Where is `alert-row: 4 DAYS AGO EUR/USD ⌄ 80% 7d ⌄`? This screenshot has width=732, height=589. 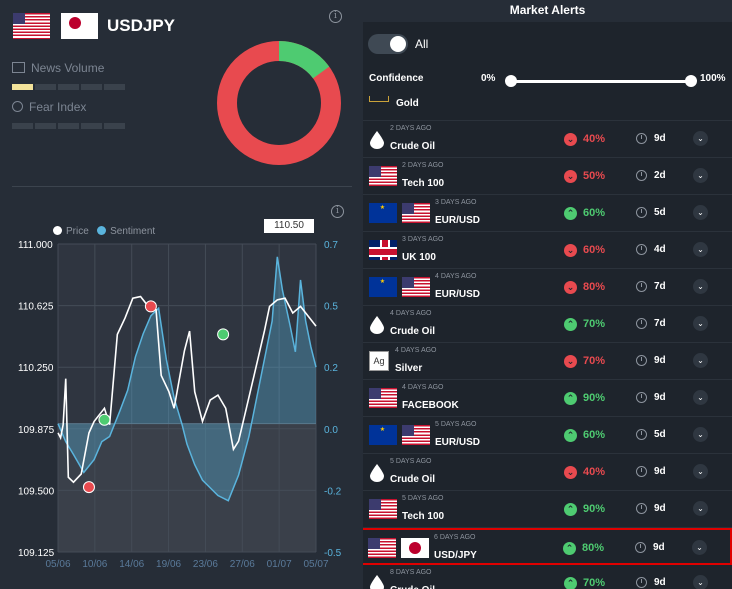 alert-row: 4 DAYS AGO EUR/USD ⌄ 80% 7d ⌄ is located at coordinates (547, 287).